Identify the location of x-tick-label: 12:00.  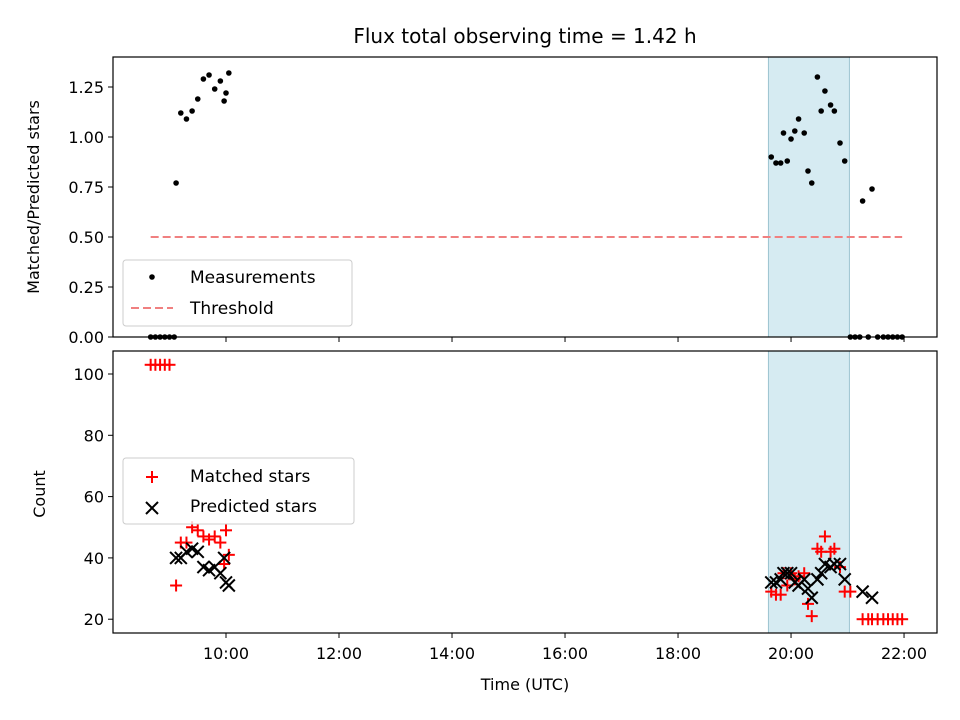
(339, 653).